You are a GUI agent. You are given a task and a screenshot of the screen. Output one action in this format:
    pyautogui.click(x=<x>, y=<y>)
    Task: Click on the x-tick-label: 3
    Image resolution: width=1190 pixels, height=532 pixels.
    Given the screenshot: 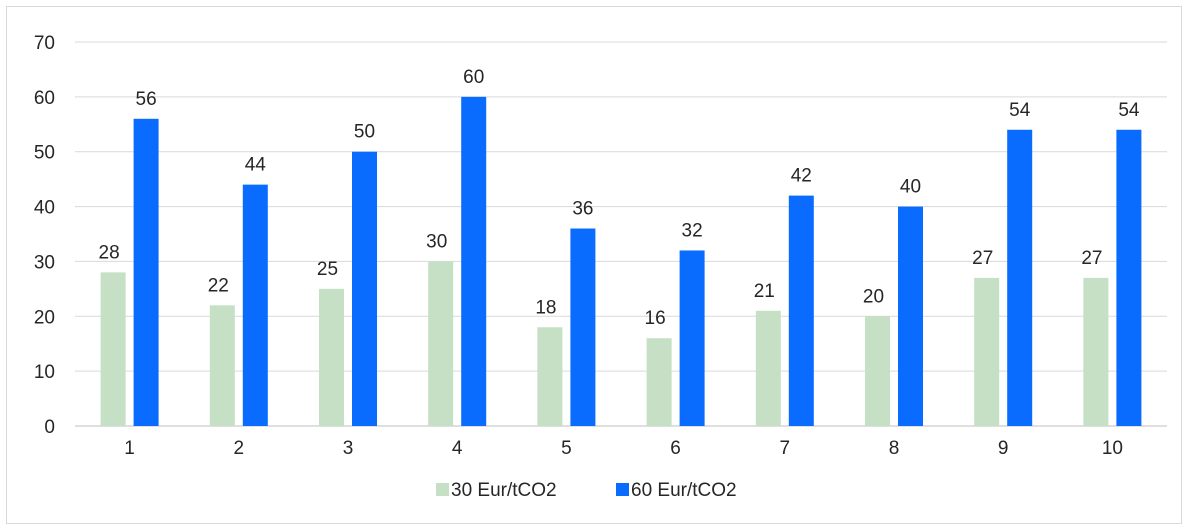 What is the action you would take?
    pyautogui.click(x=348, y=448)
    